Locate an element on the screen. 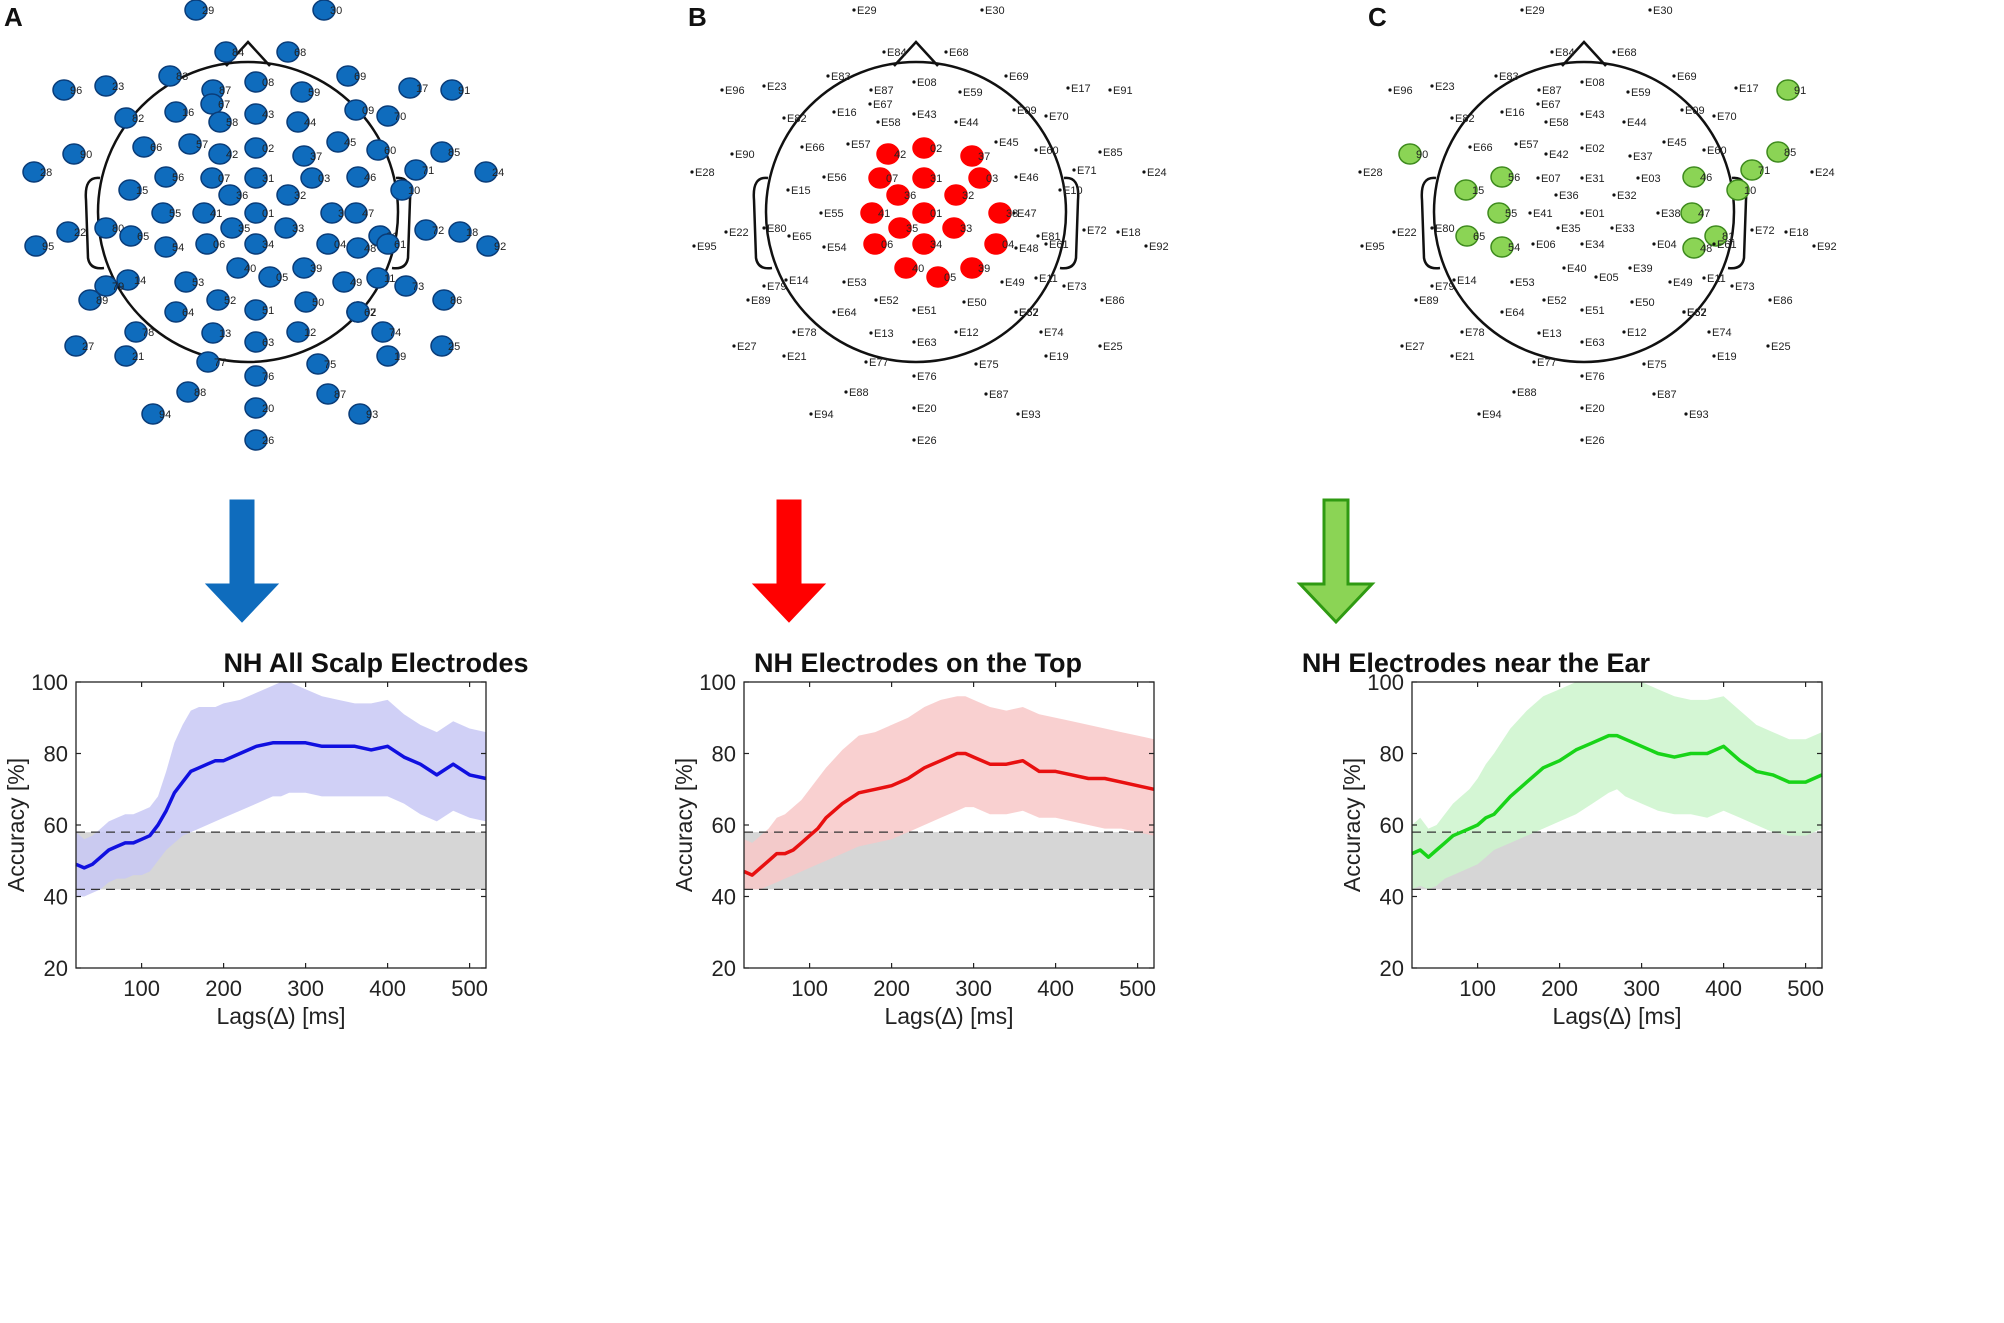 This screenshot has width=2004, height=1323. electrode-label: 01 is located at coordinates (936, 214).